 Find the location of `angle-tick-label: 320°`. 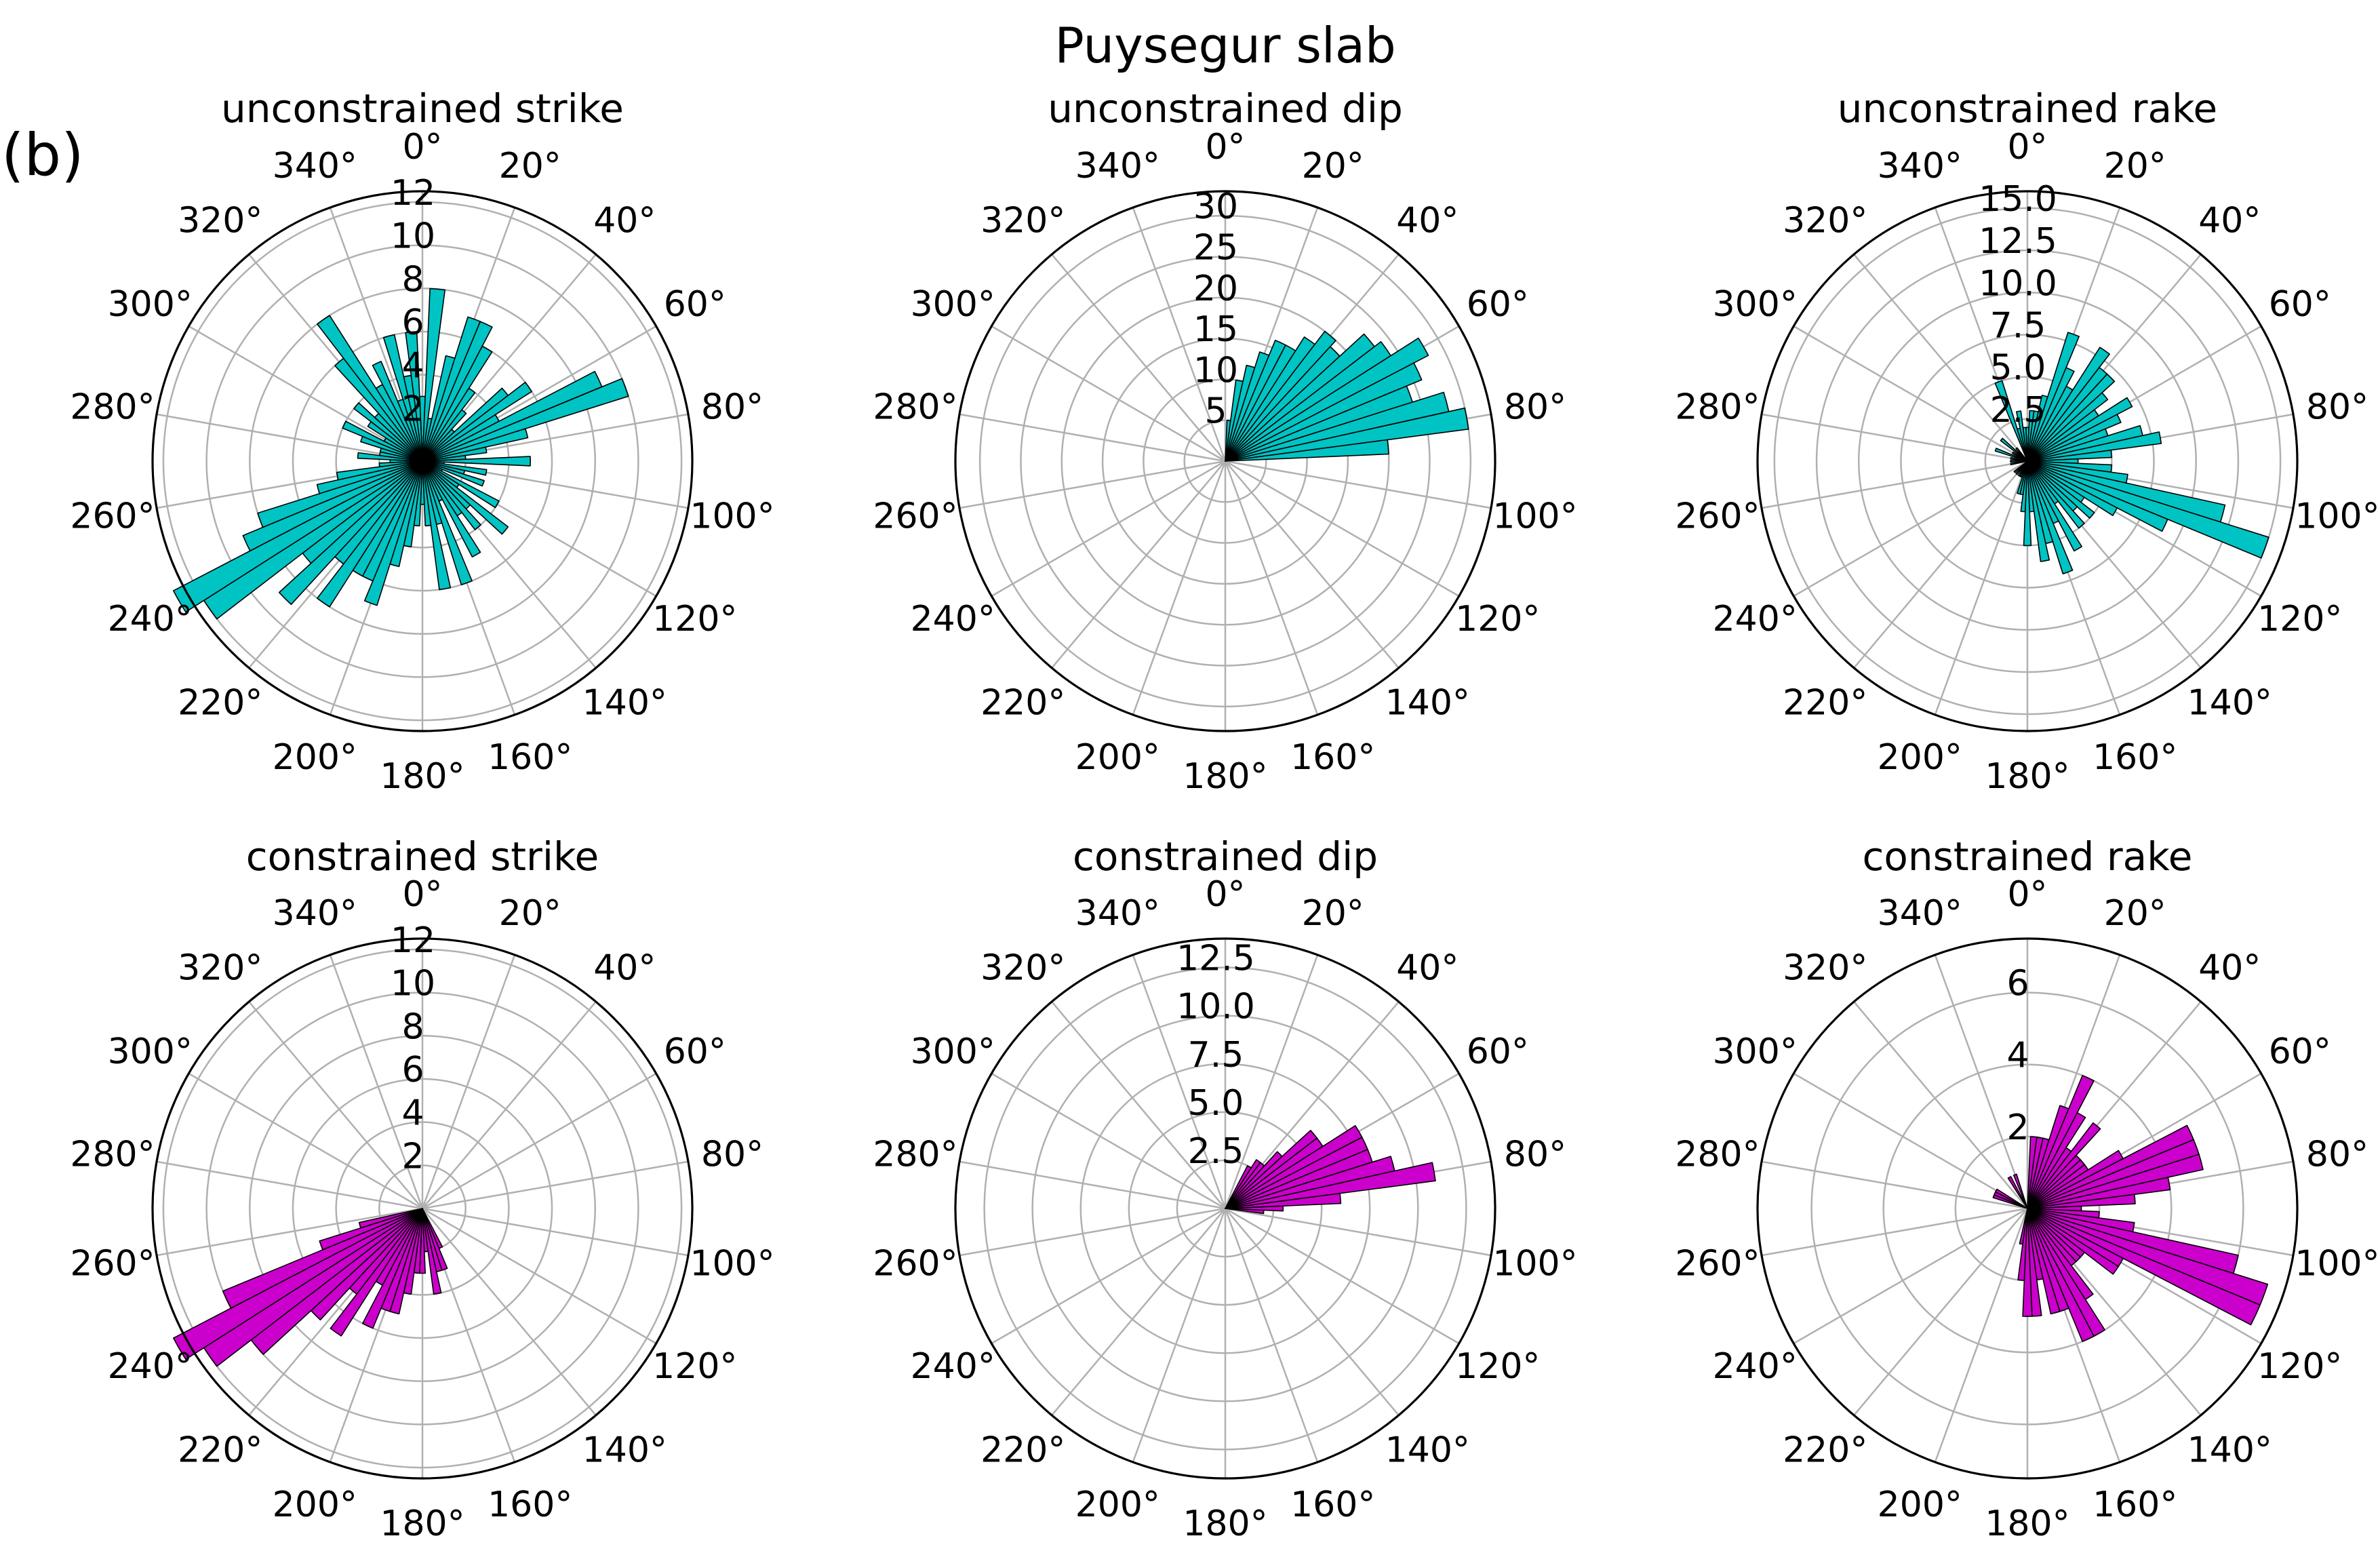

angle-tick-label: 320° is located at coordinates (1022, 221).